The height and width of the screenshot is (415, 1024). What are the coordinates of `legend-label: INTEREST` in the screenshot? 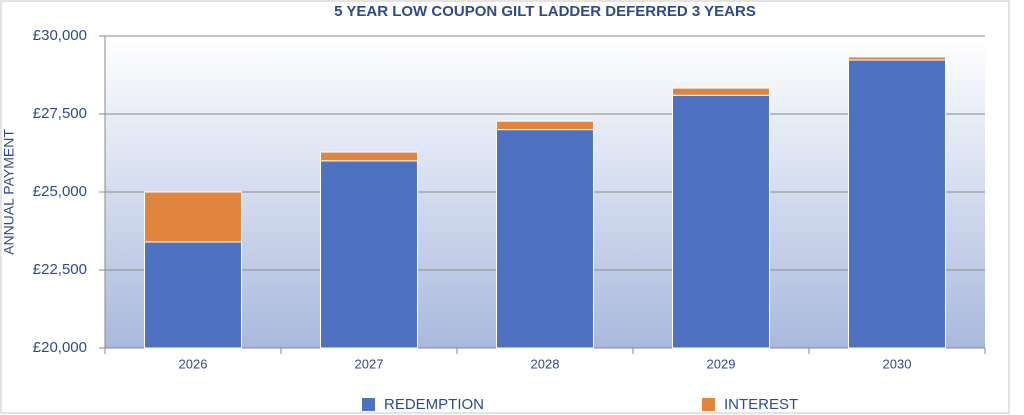 It's located at (761, 404).